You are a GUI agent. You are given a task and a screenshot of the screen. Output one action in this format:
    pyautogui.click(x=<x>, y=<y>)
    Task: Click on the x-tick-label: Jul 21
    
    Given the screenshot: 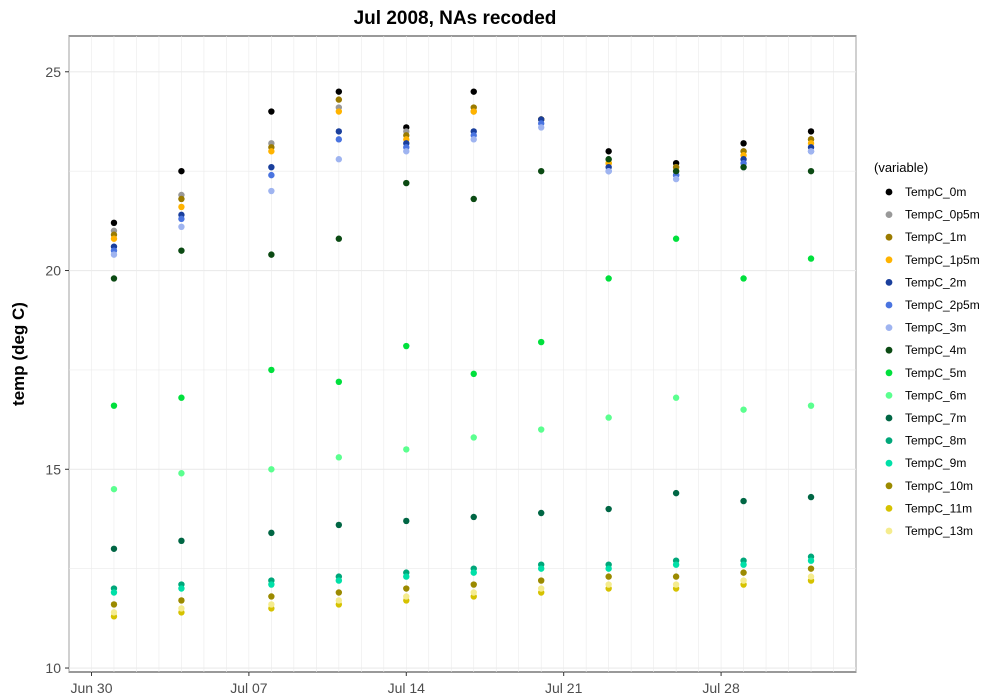 What is the action you would take?
    pyautogui.click(x=564, y=688)
    